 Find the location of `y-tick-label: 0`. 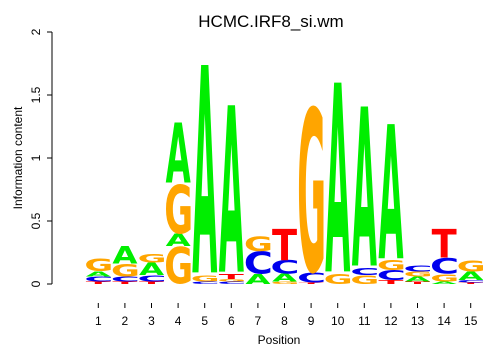

y-tick-label: 0 is located at coordinates (36, 283).